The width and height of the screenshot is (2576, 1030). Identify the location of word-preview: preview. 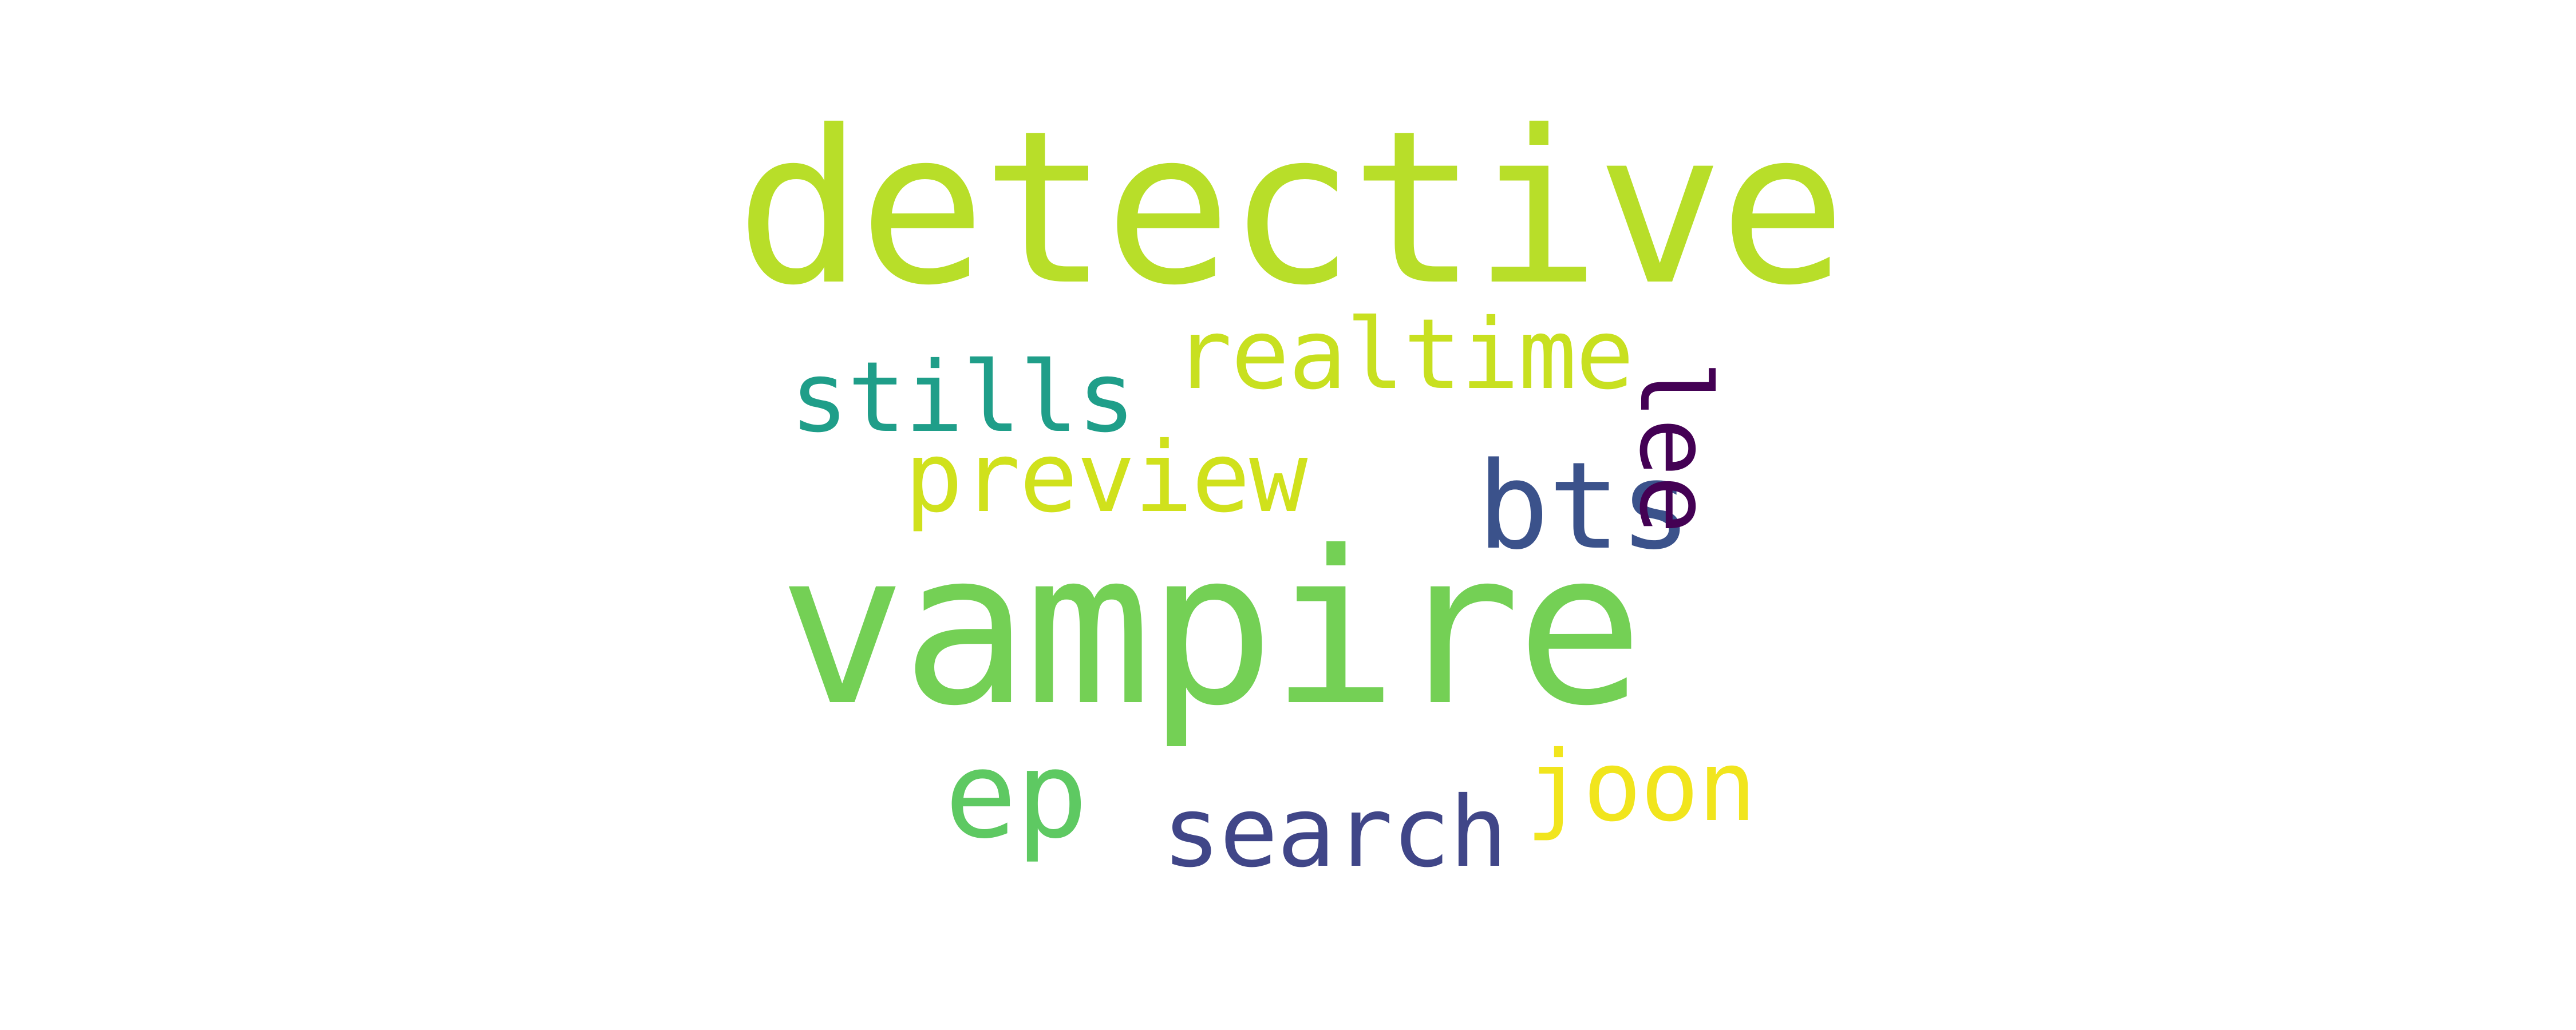
(1105, 477).